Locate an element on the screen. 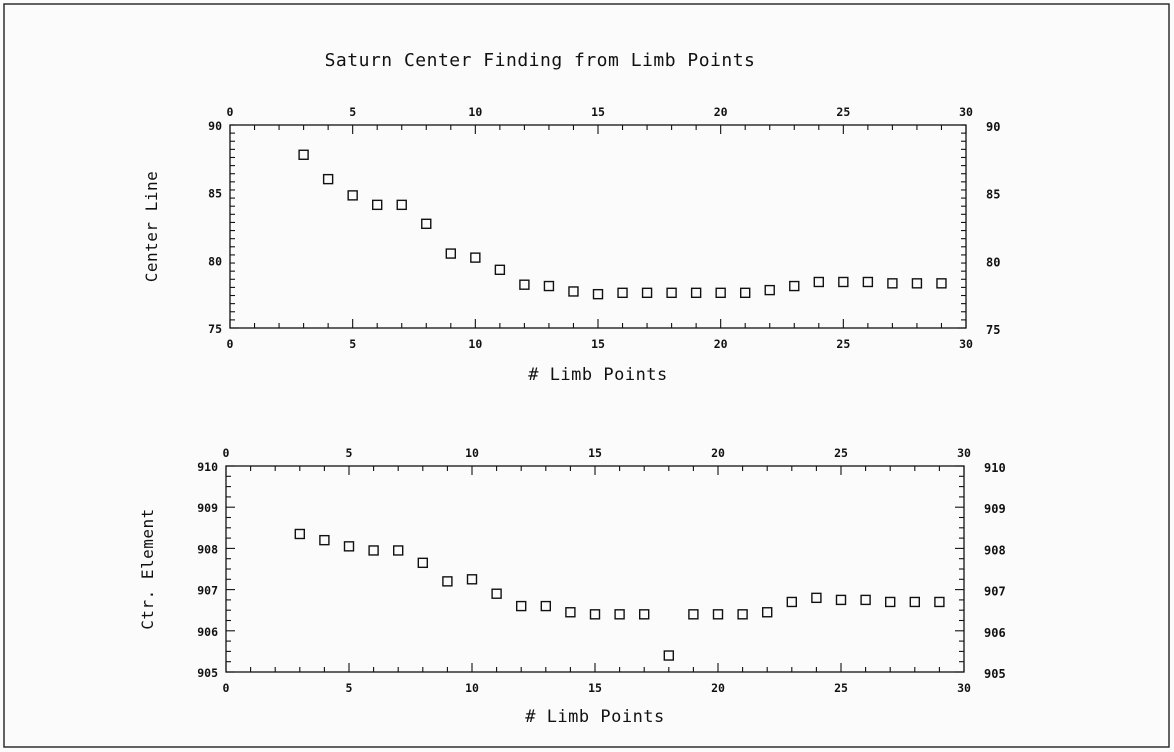 The height and width of the screenshot is (752, 1174). y-tick-label-left: 910 is located at coordinates (207, 467).